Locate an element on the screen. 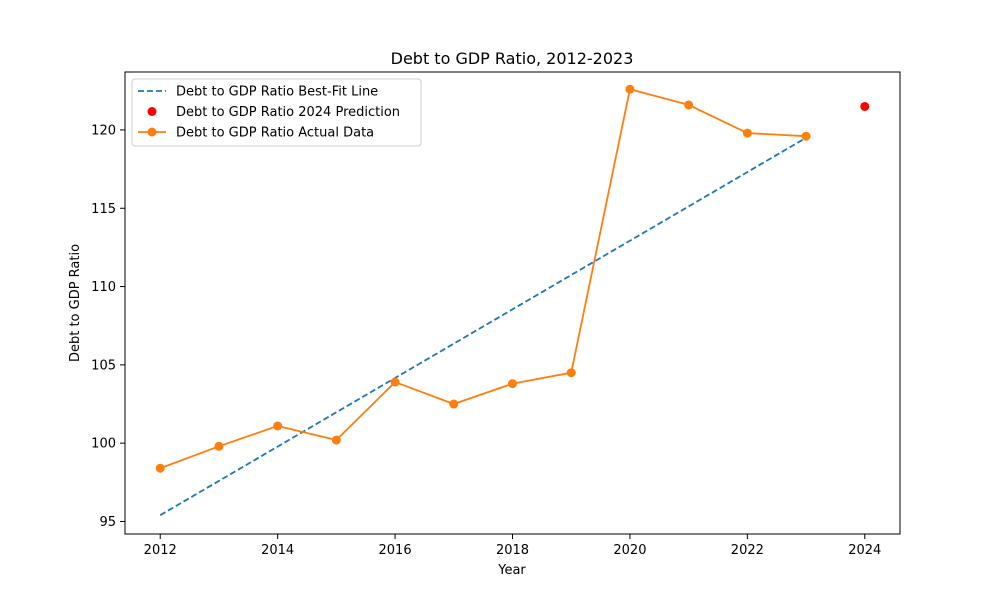 The width and height of the screenshot is (1000, 600). legend-box is located at coordinates (276, 112).